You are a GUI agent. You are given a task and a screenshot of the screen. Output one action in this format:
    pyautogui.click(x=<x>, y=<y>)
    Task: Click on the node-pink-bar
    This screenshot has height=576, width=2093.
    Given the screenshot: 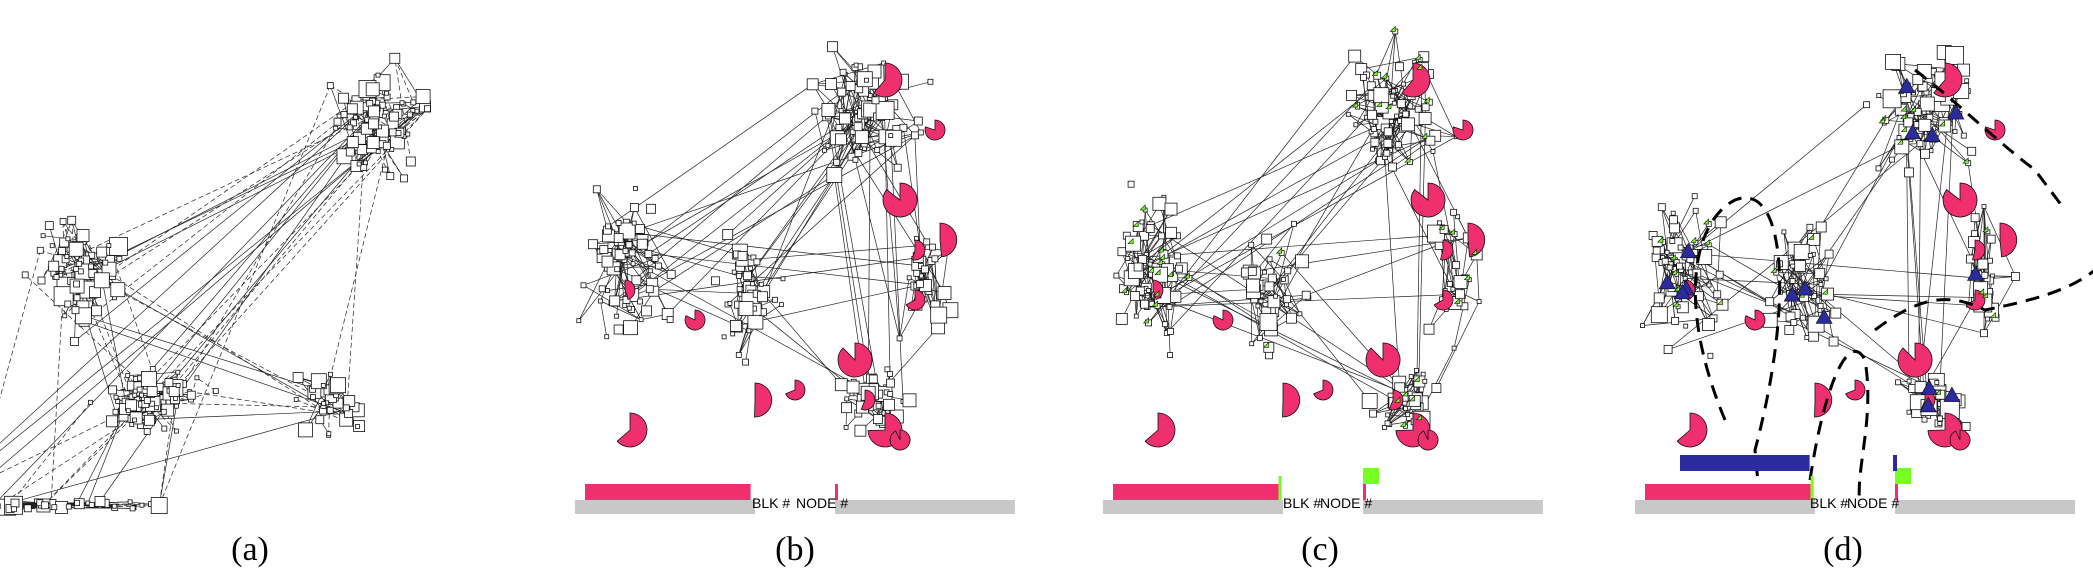 What is the action you would take?
    pyautogui.click(x=836, y=492)
    